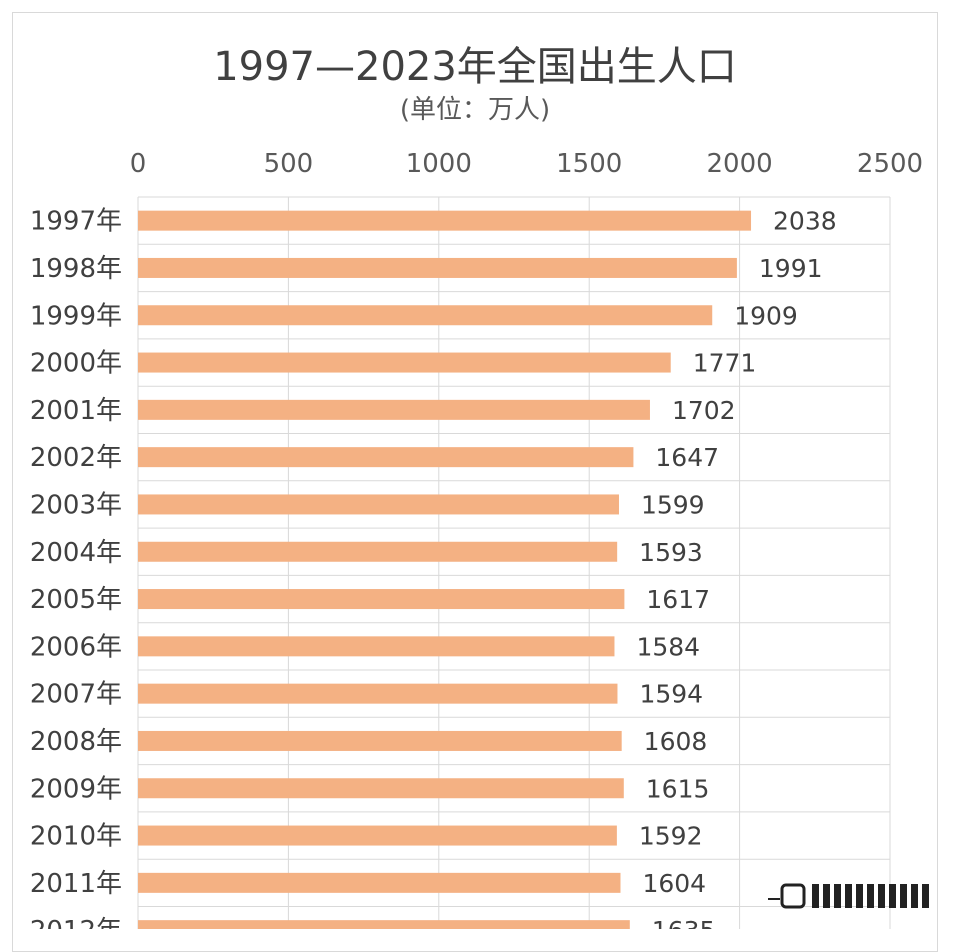 The height and width of the screenshot is (952, 960). What do you see at coordinates (76, 837) in the screenshot?
I see `category-label: 2010年` at bounding box center [76, 837].